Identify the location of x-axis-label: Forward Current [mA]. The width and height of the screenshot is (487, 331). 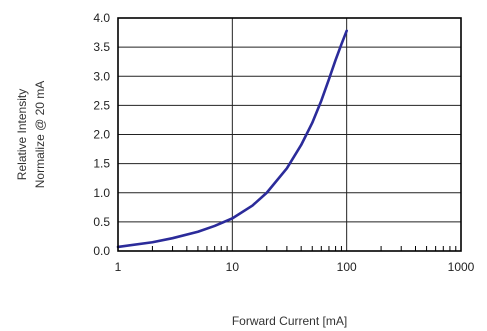
(289, 321).